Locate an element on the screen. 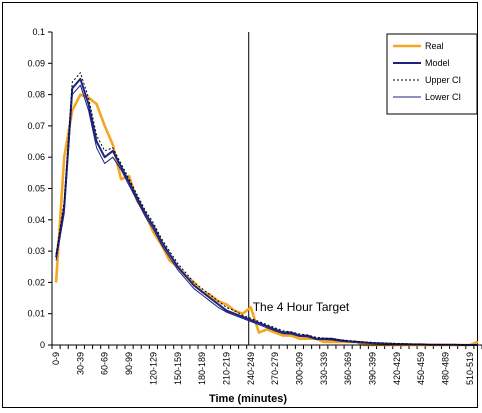  x-tick-label: 480-489 is located at coordinates (445, 368).